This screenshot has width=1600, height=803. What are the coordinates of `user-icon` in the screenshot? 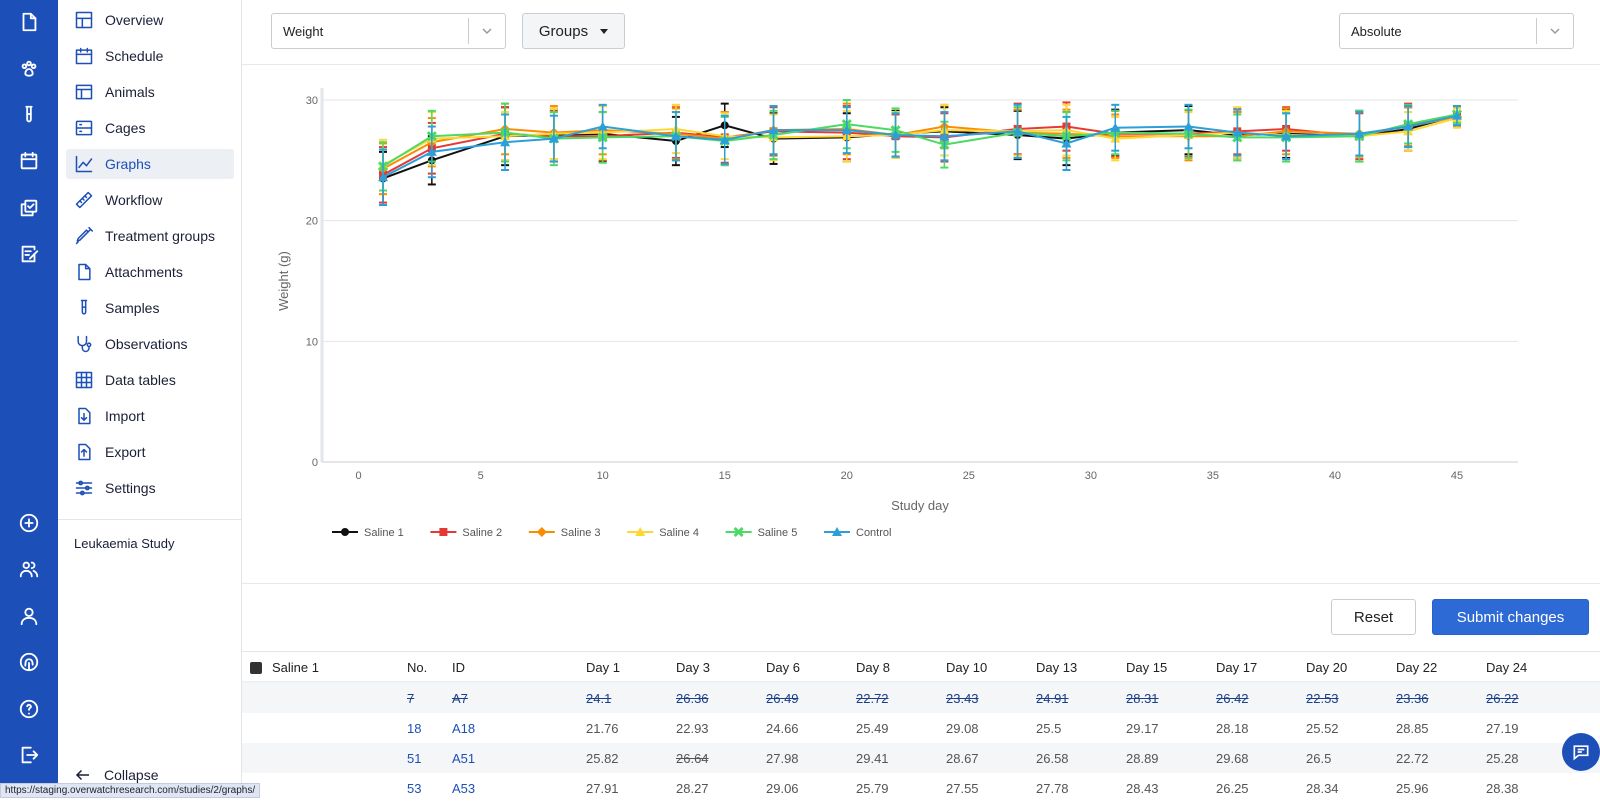 It's located at (29, 616).